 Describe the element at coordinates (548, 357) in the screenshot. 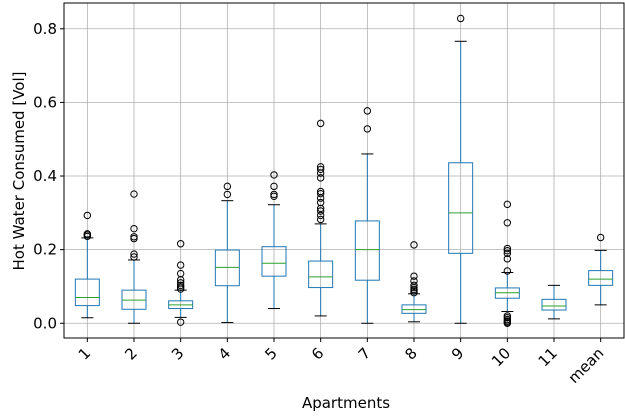

I see `x-tick-label: 11` at that location.